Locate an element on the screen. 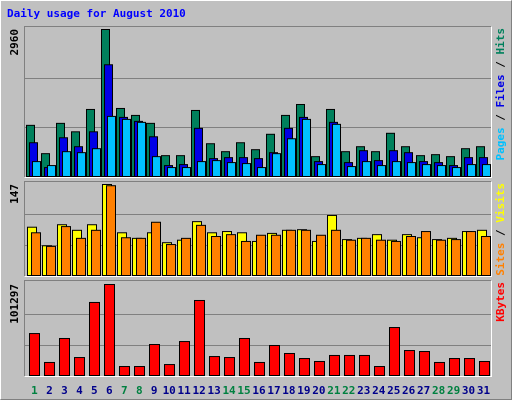 This screenshot has height=400, width=512. x-tick-label: 24 is located at coordinates (379, 390).